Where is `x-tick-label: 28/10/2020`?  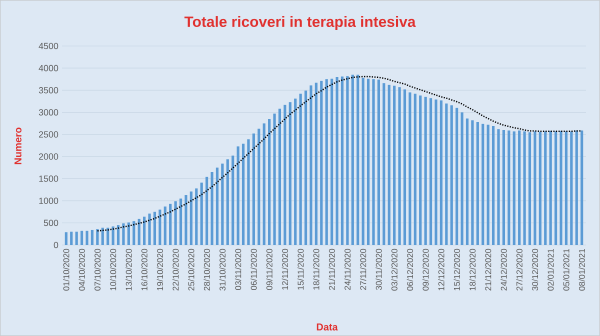
x-tick-label: 28/10/2020 is located at coordinates (207, 269).